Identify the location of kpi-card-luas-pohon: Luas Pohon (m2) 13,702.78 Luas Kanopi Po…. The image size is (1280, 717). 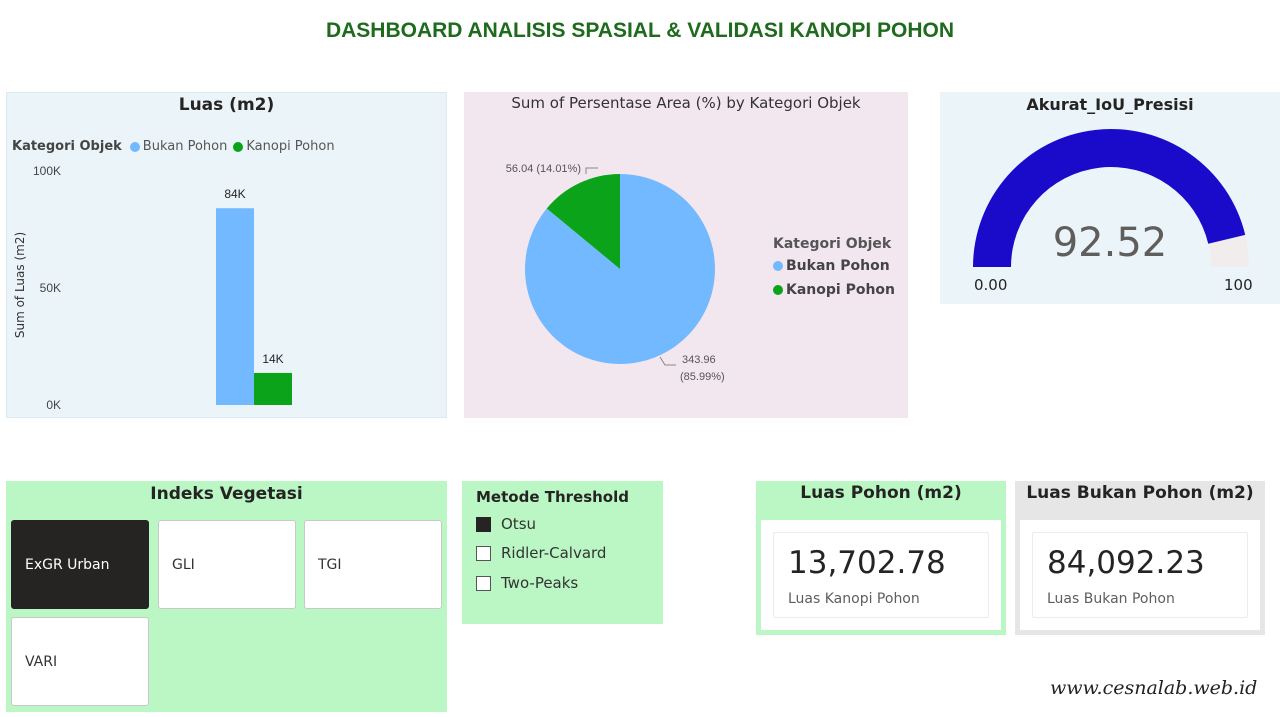
(881, 558).